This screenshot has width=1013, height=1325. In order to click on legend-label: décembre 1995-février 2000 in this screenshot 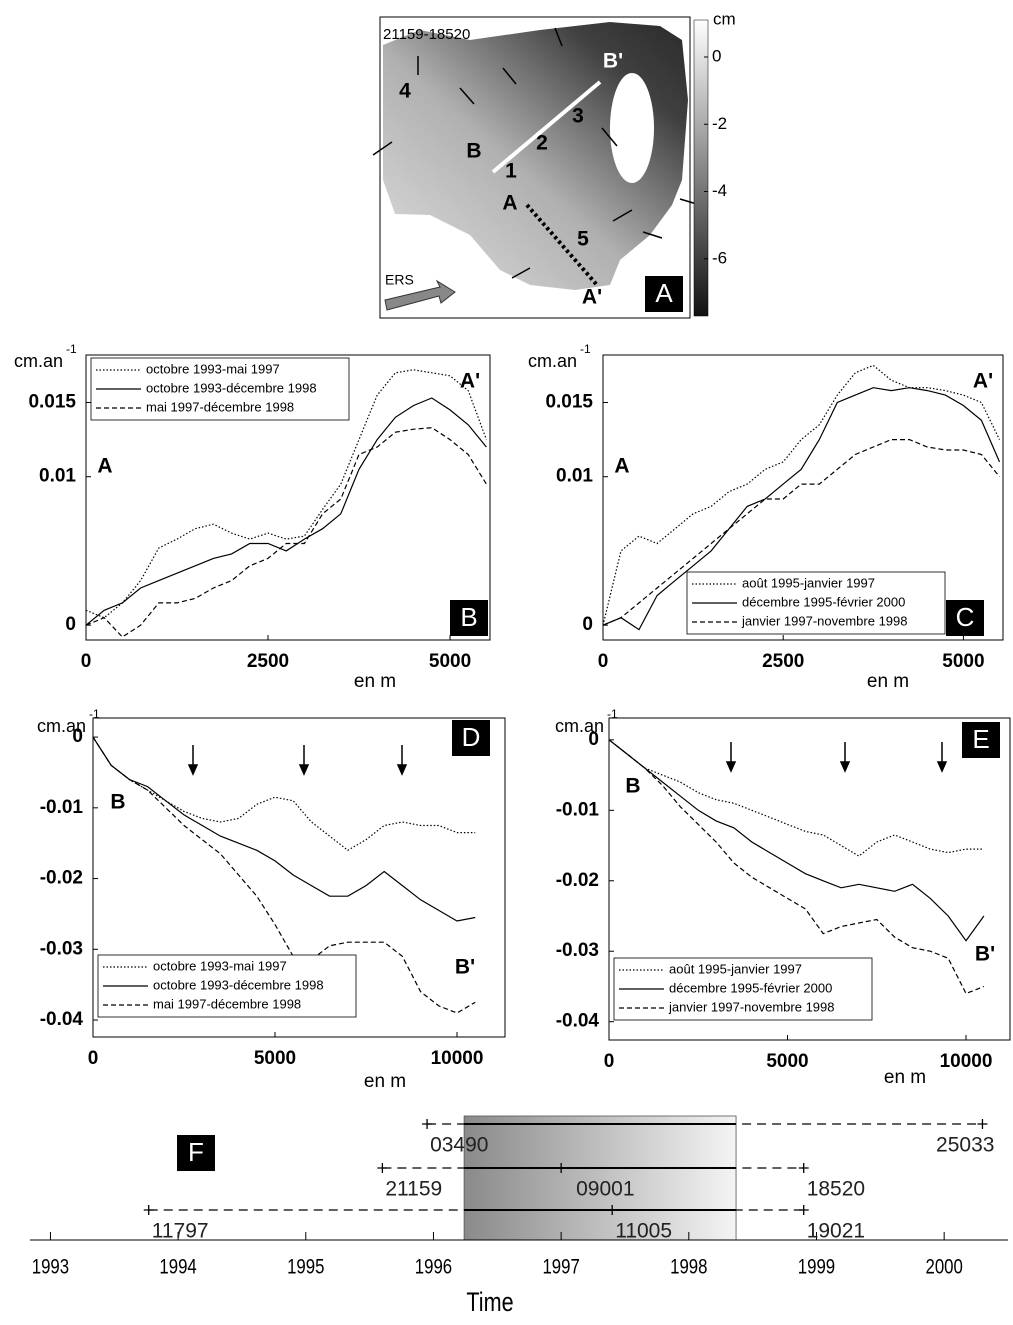, I will do `click(750, 987)`.